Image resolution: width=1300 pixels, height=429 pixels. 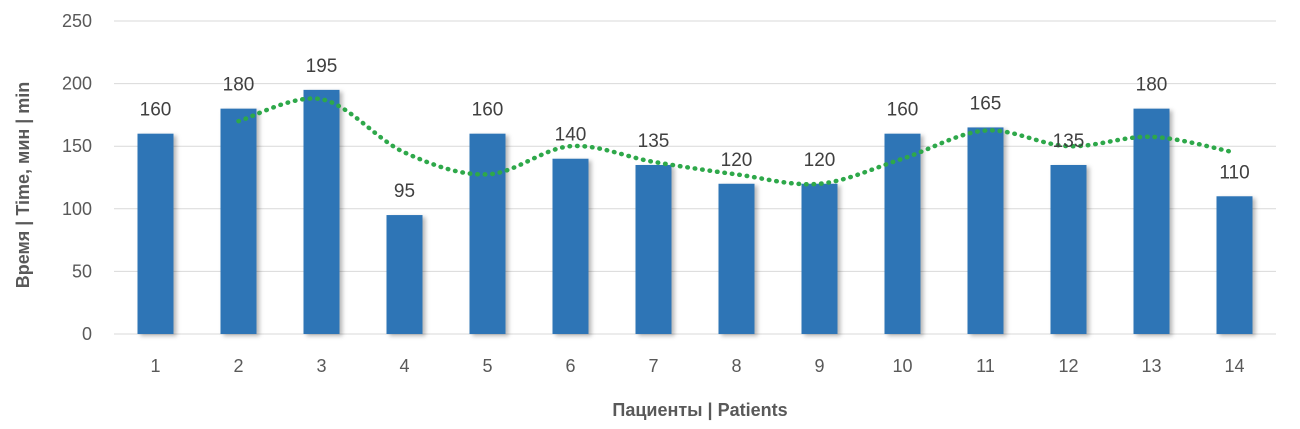 I want to click on x-axis-title: Пациенты | Patients, so click(x=699, y=410).